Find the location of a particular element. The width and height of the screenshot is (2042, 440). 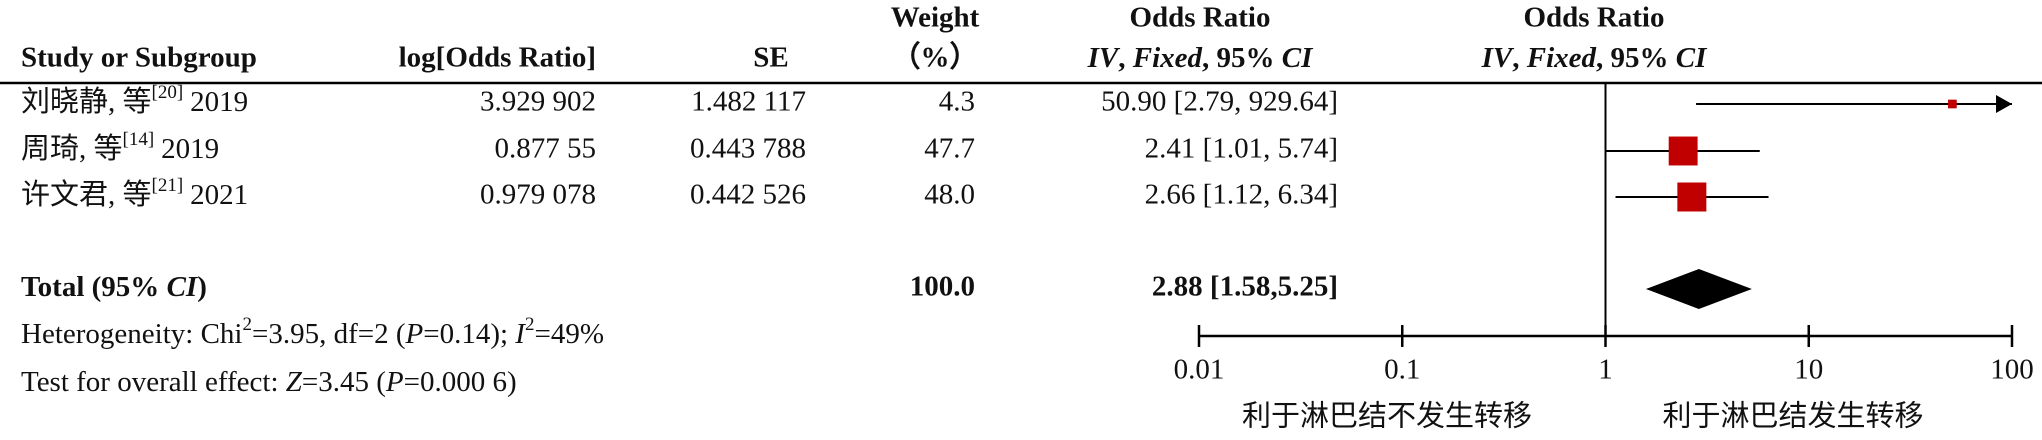

header-log-or: log[Odds Ratio] is located at coordinates (497, 58).